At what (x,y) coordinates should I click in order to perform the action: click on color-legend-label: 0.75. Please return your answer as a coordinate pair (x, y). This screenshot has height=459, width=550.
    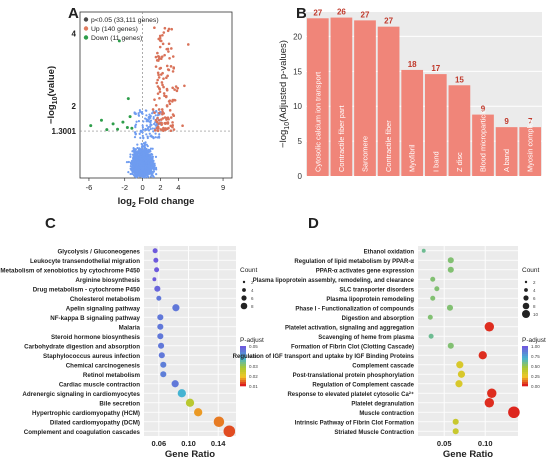
    Looking at the image, I should click on (535, 356).